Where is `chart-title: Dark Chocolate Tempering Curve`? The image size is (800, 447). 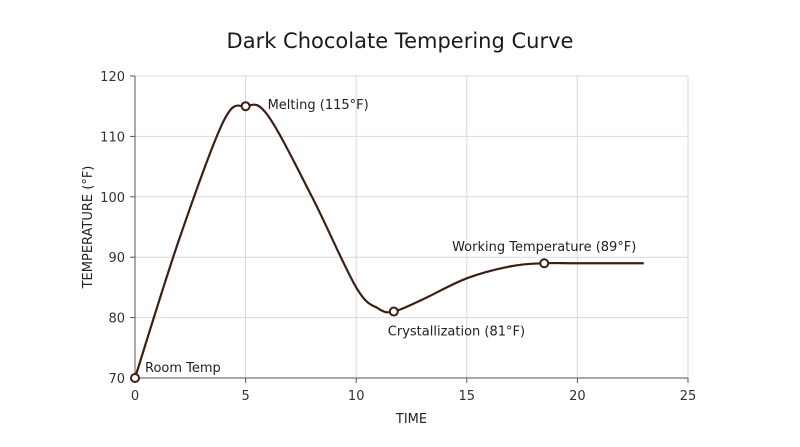
chart-title: Dark Chocolate Tempering Curve is located at coordinates (400, 41).